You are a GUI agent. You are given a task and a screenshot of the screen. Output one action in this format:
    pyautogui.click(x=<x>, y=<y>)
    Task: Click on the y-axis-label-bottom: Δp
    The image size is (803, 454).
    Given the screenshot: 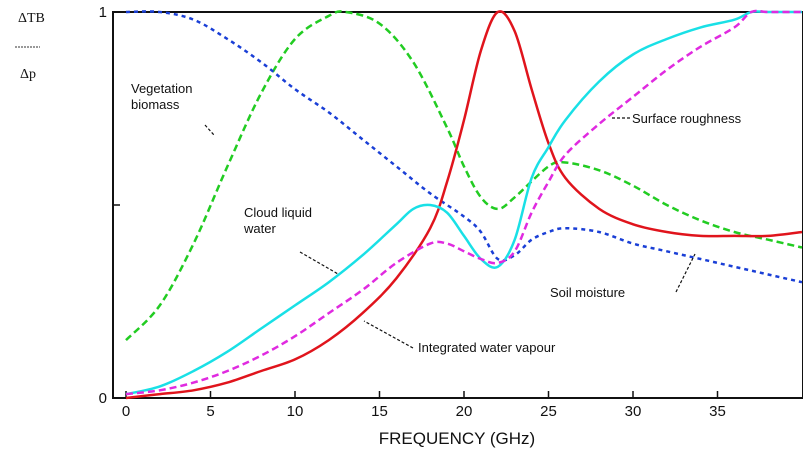 What is the action you would take?
    pyautogui.click(x=28, y=74)
    